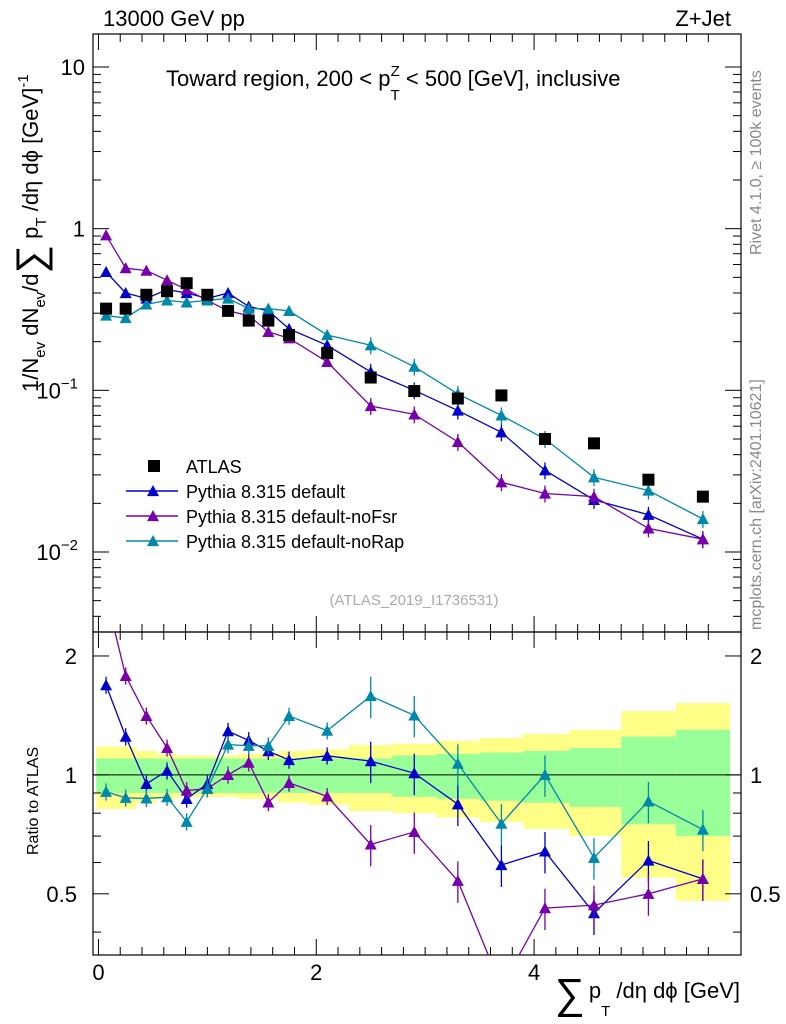  Describe the element at coordinates (756, 162) in the screenshot. I see `rivet-version-label: Rivet 4.1.0, ≥ 100k events` at that location.